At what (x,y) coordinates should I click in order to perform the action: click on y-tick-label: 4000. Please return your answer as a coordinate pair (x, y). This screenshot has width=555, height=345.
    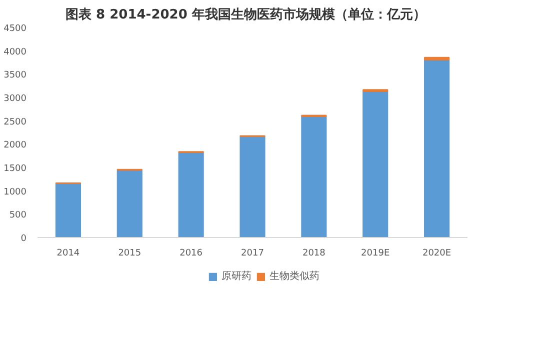
    Looking at the image, I should click on (15, 52).